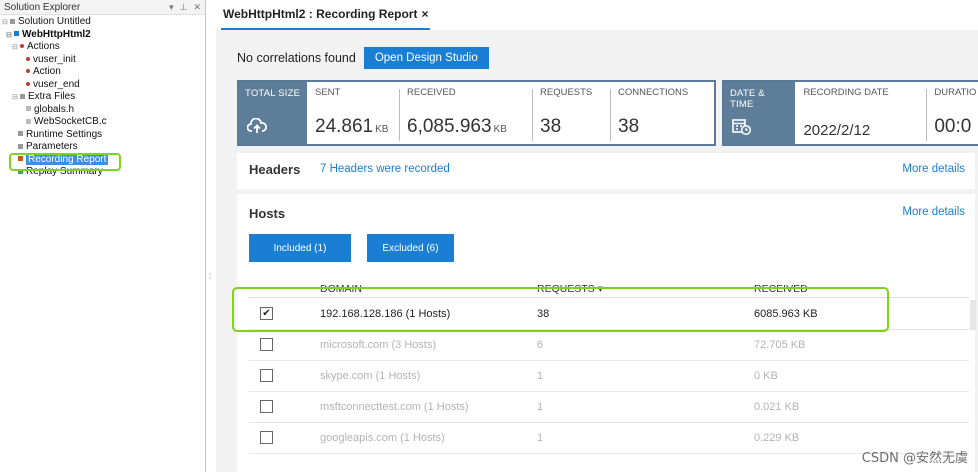 The image size is (978, 472). What do you see at coordinates (600, 289) in the screenshot?
I see `sort-icon: ▾` at bounding box center [600, 289].